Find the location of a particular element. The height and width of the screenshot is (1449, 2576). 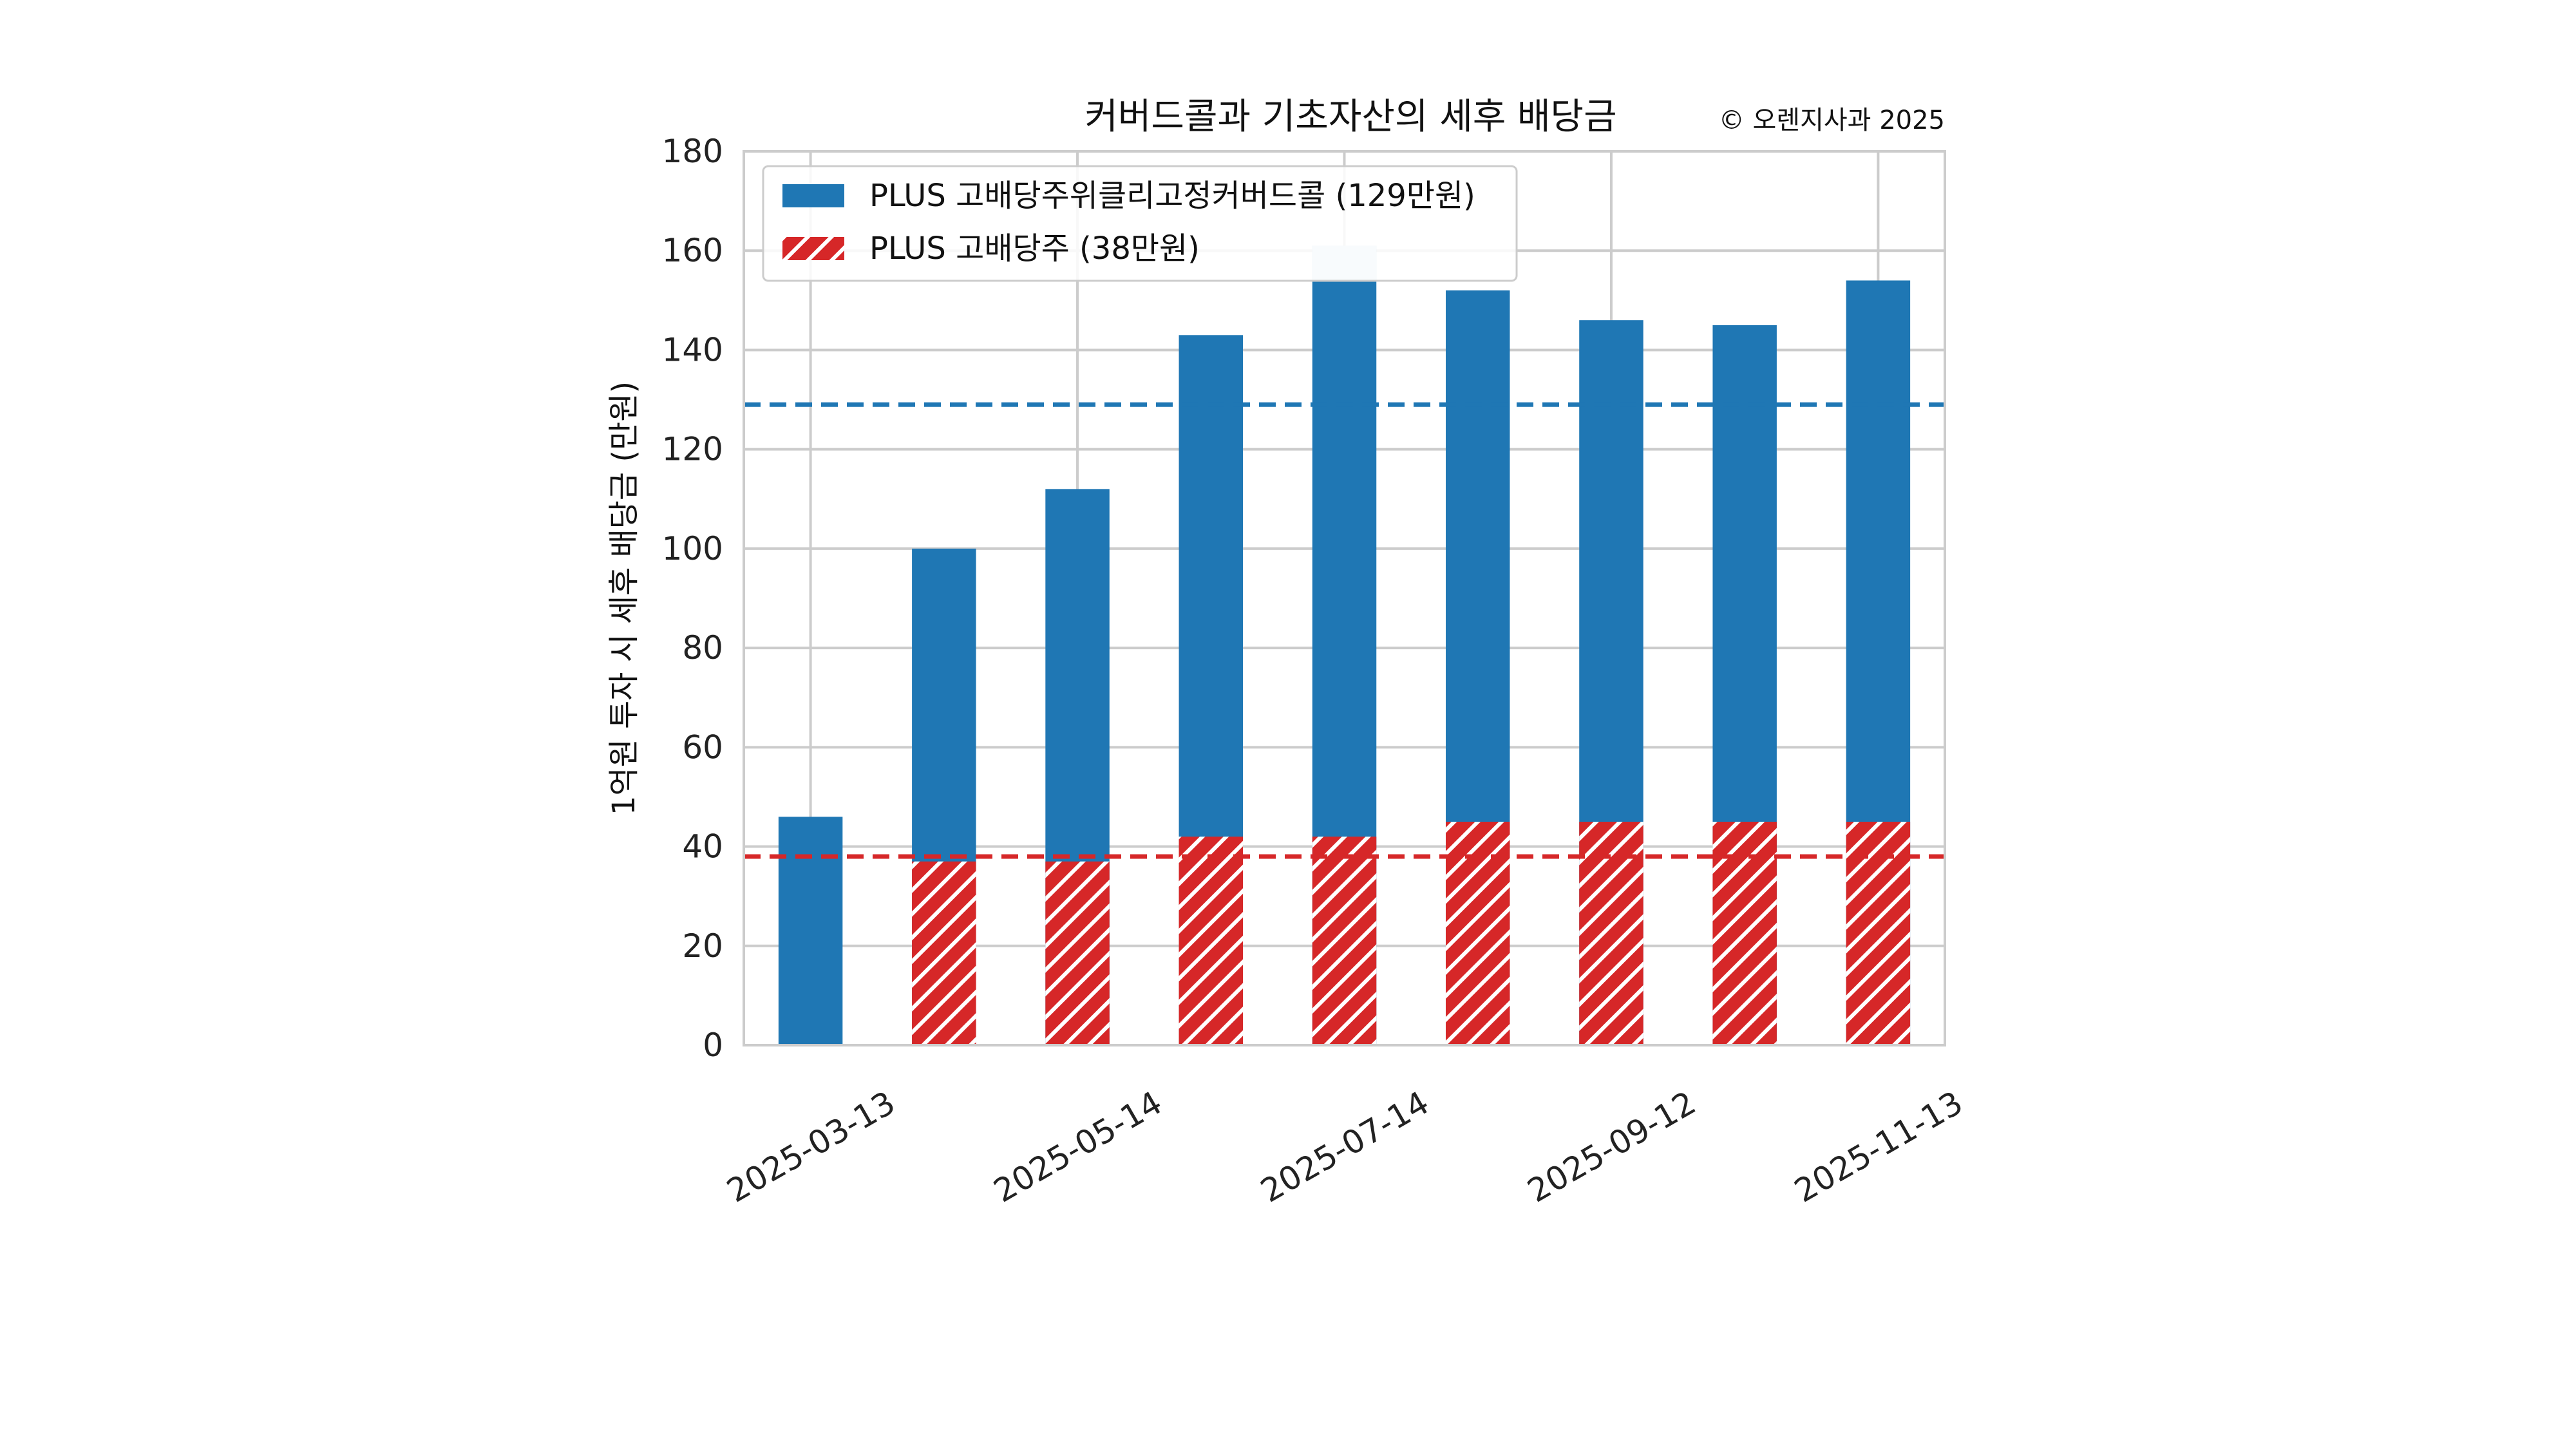

legend-box is located at coordinates (1140, 224).